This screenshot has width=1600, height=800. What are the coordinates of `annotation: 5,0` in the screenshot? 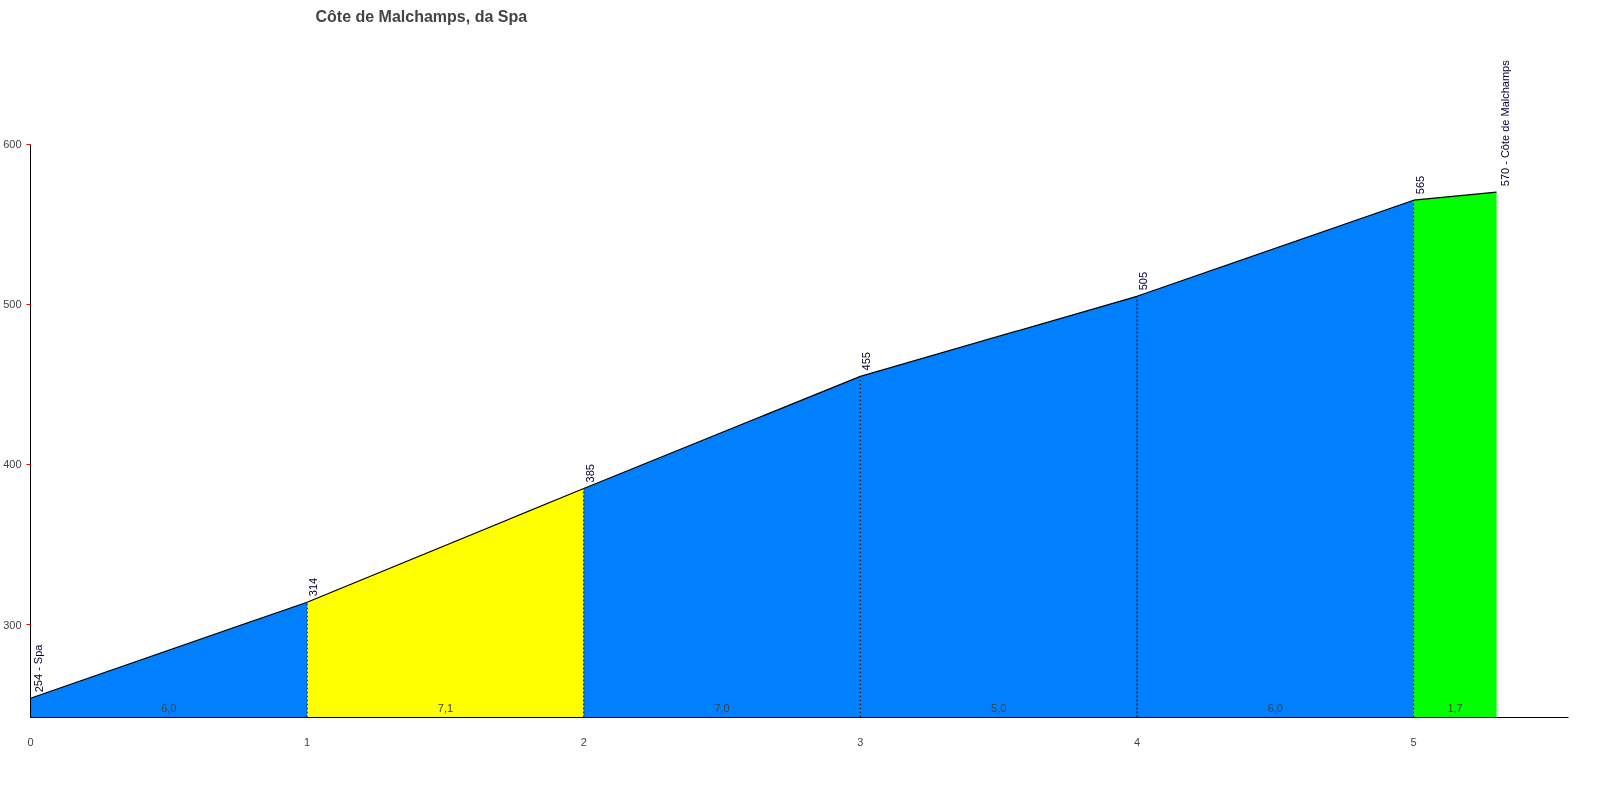 It's located at (999, 707).